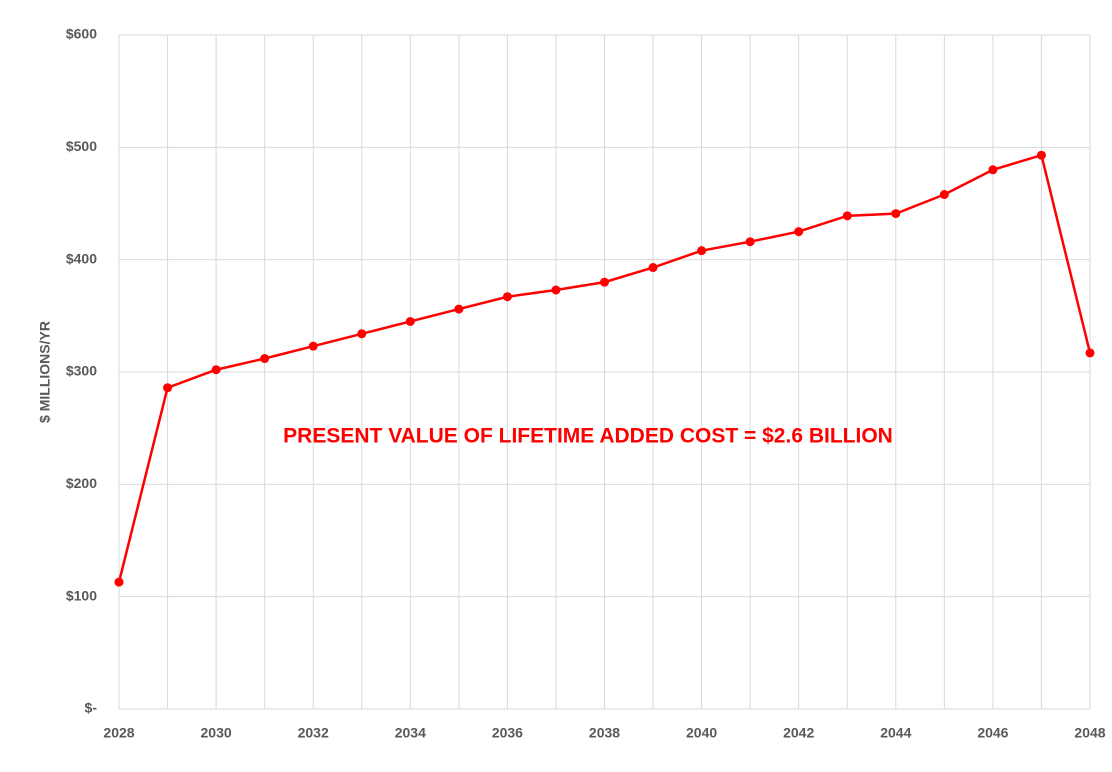 Image resolution: width=1112 pixels, height=772 pixels. What do you see at coordinates (507, 733) in the screenshot?
I see `x-tick-label: 2036` at bounding box center [507, 733].